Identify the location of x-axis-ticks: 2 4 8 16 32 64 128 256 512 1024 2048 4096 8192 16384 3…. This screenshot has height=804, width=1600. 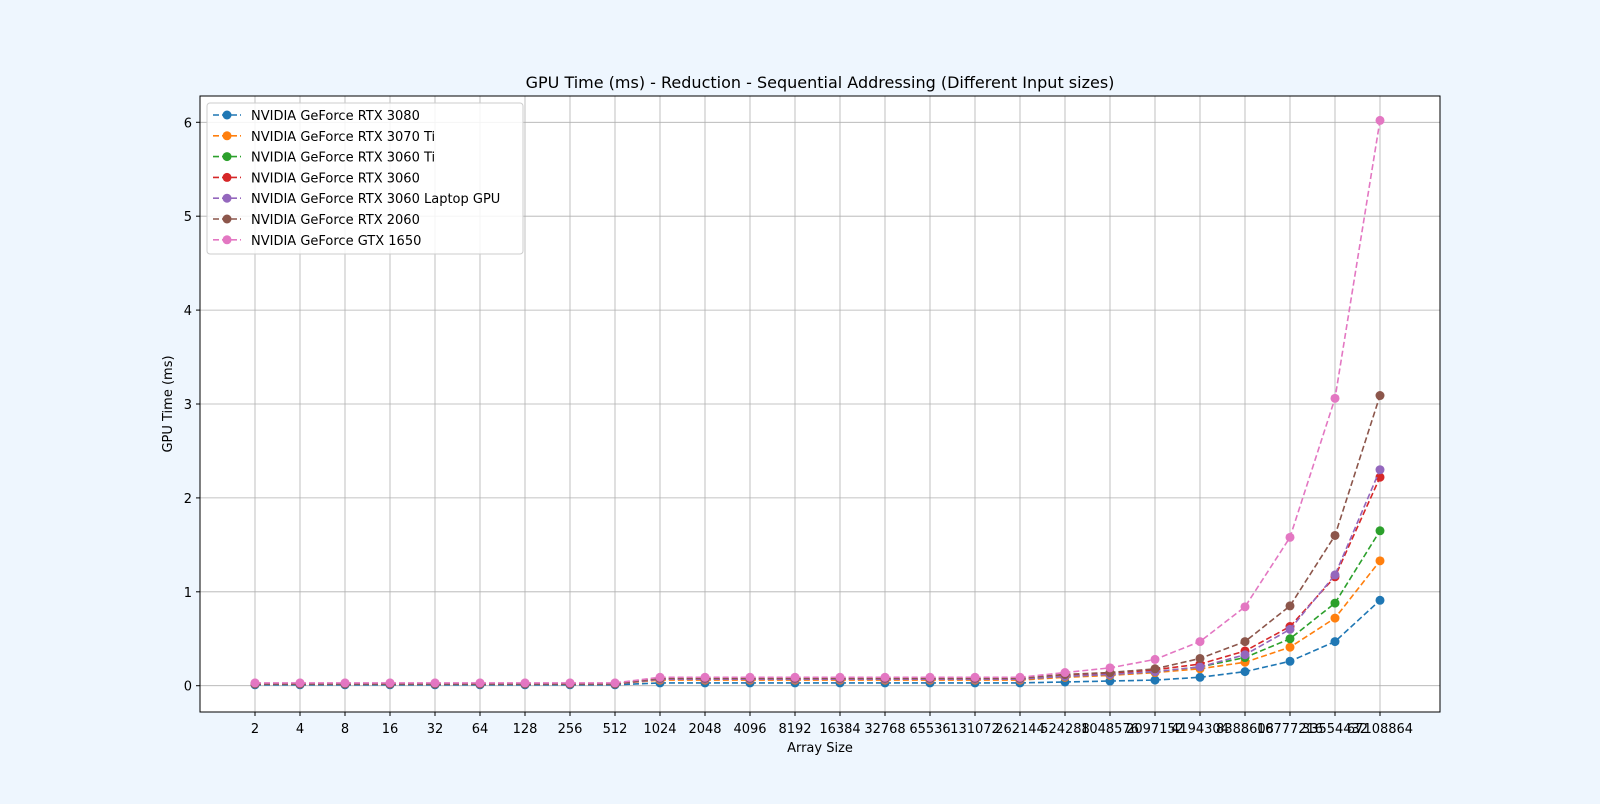
(832, 724).